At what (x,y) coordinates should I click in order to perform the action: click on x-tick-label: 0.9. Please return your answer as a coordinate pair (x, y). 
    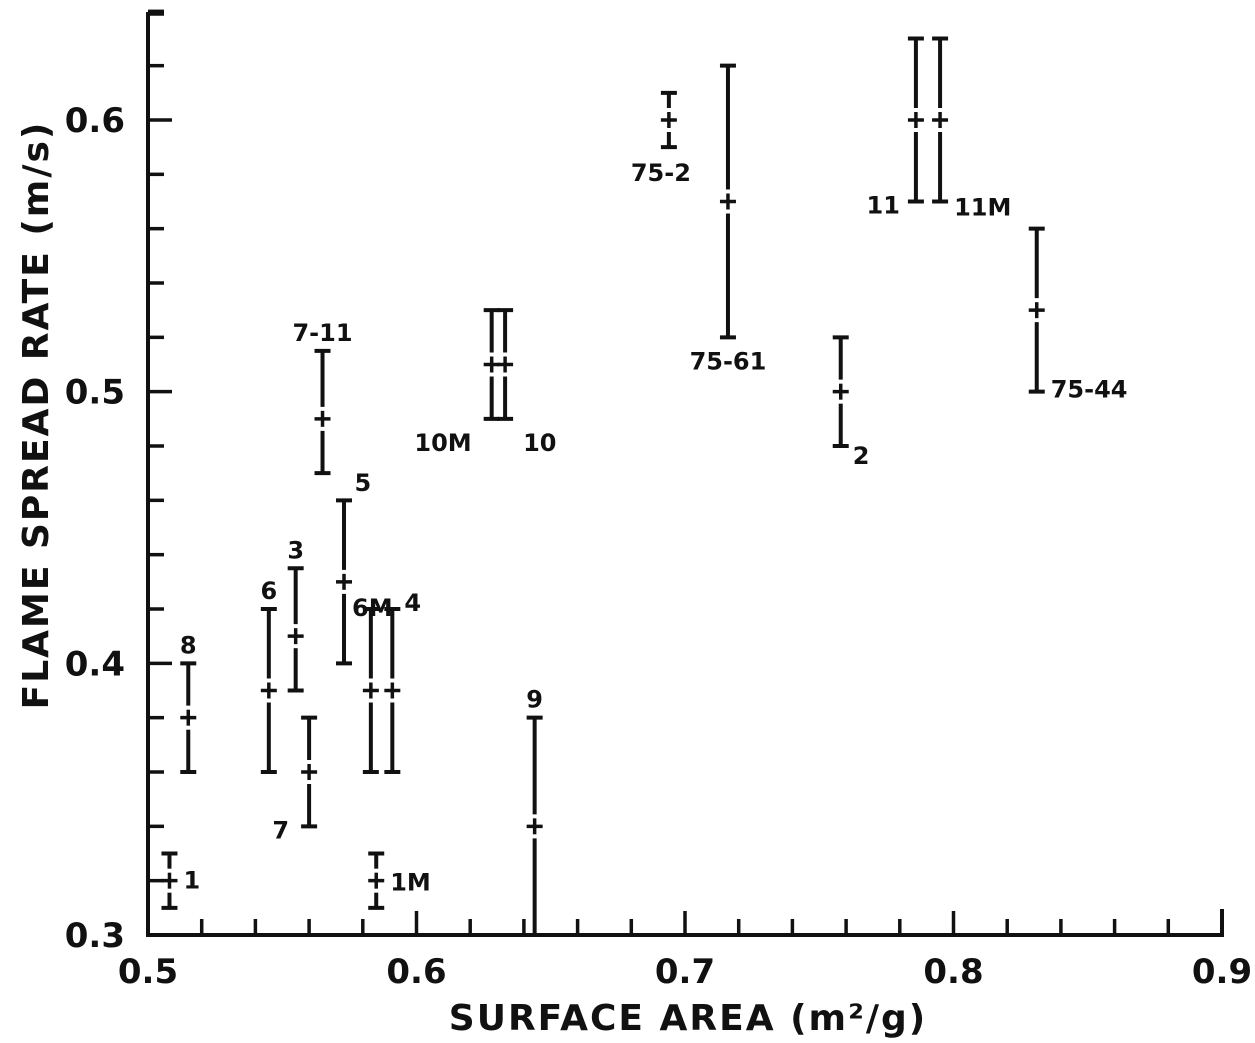
    Looking at the image, I should click on (1222, 972).